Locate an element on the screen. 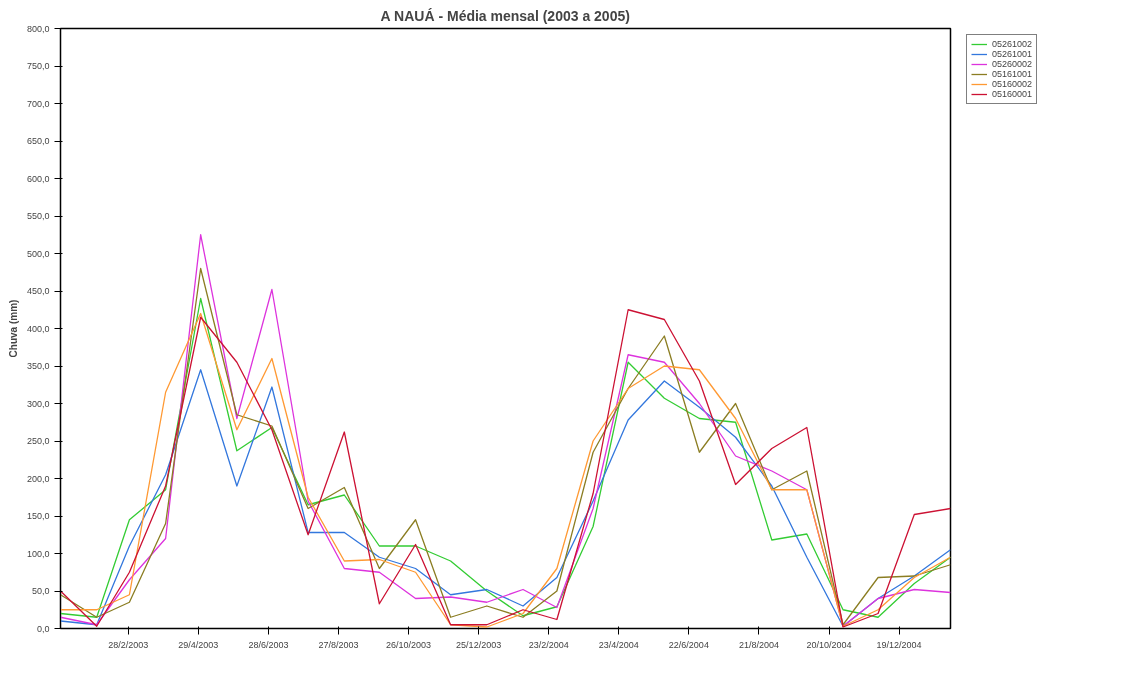 The width and height of the screenshot is (1134, 695). x-tick-label: 27/8/2003 is located at coordinates (338, 644).